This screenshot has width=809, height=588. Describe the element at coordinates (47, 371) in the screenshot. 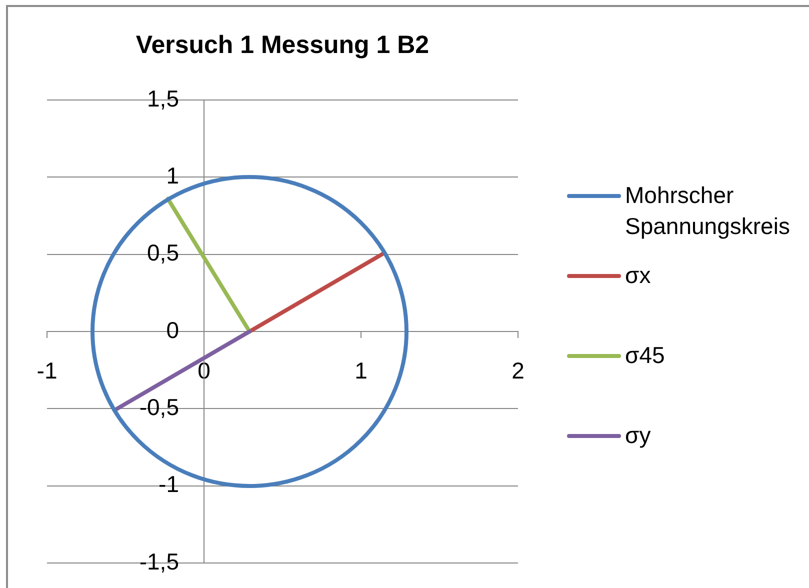

I see `x-tick-label: -1` at that location.